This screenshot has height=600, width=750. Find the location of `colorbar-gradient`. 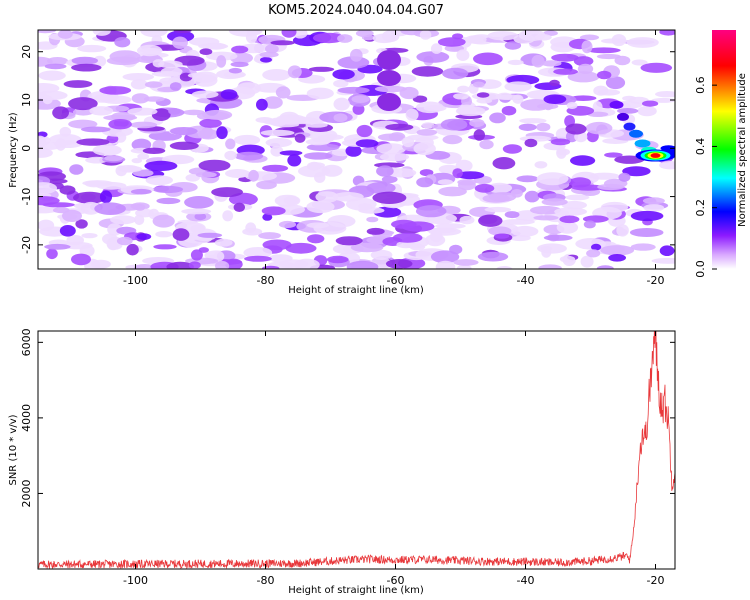

colorbar-gradient is located at coordinates (724, 149).